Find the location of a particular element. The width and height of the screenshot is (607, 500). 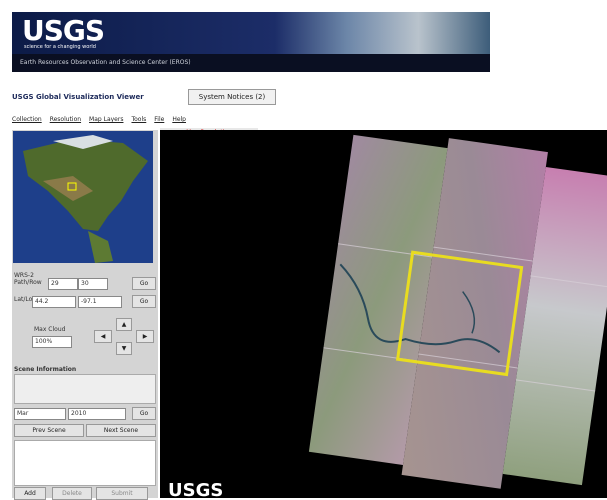

submit-button: Submit is located at coordinates (122, 493).